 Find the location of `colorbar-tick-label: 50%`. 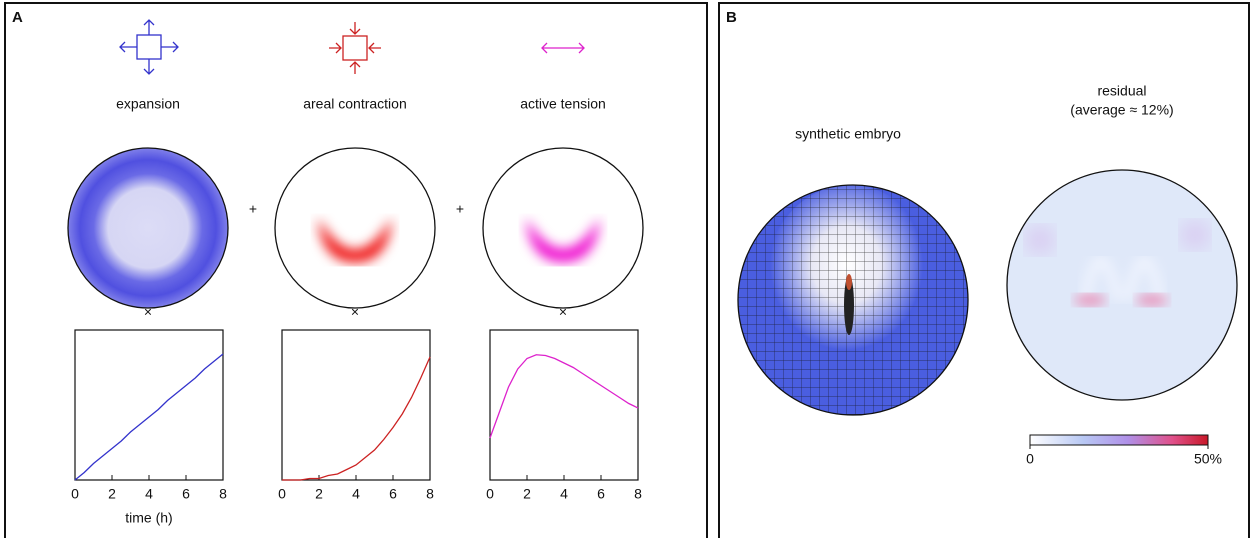

colorbar-tick-label: 50% is located at coordinates (1208, 459).